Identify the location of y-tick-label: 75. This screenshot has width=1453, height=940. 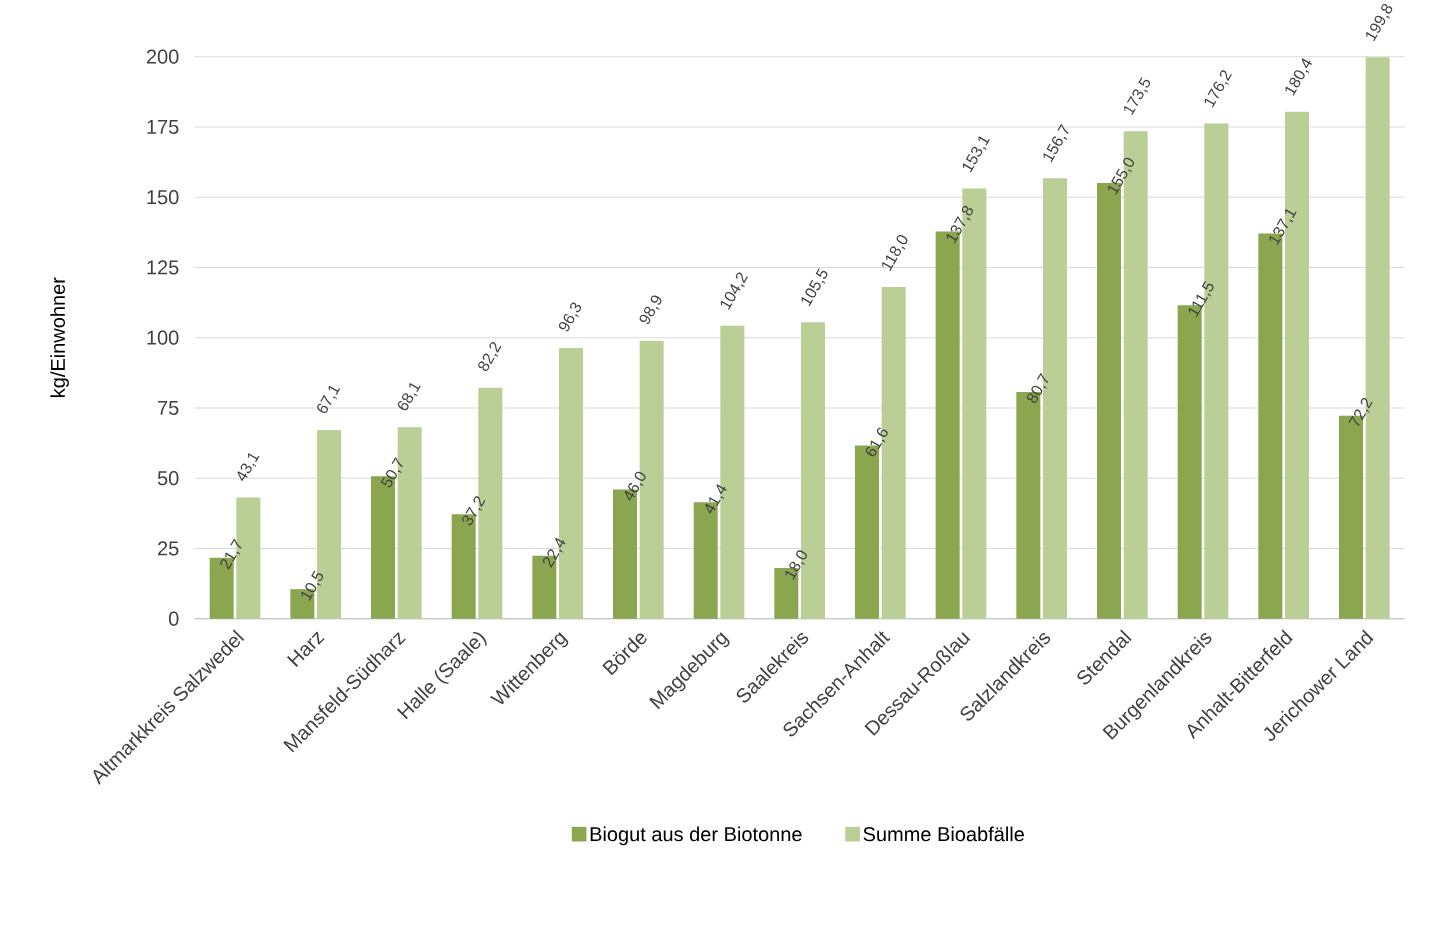
(168, 407).